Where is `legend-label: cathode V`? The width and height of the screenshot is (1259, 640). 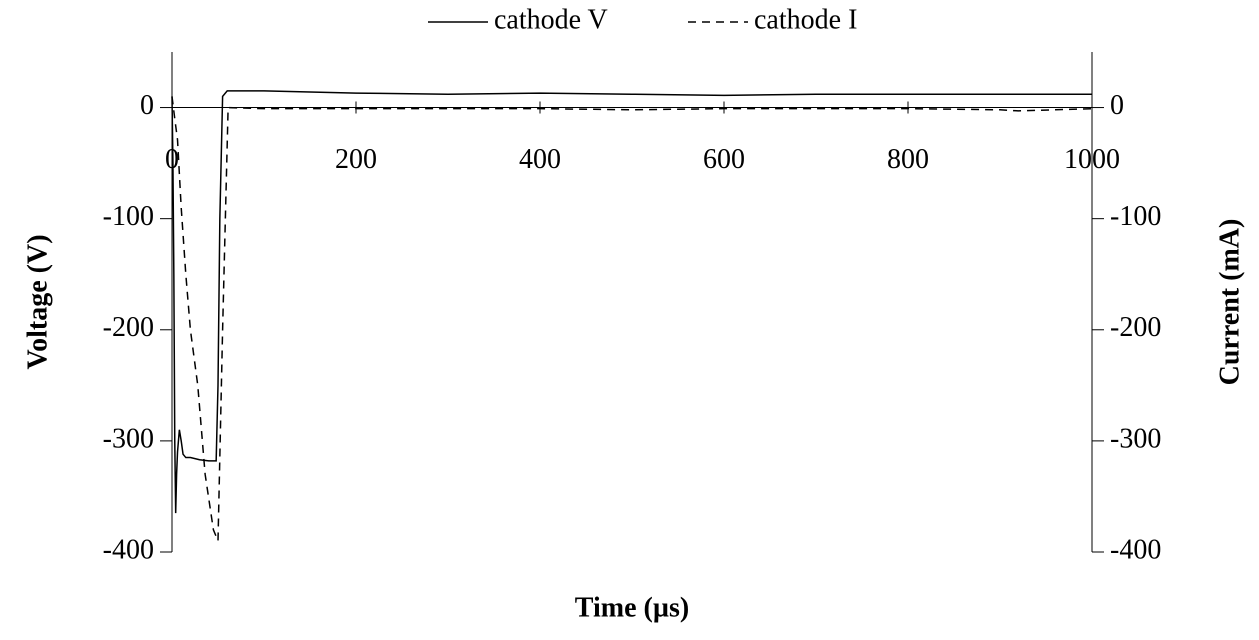
legend-label: cathode V is located at coordinates (551, 19).